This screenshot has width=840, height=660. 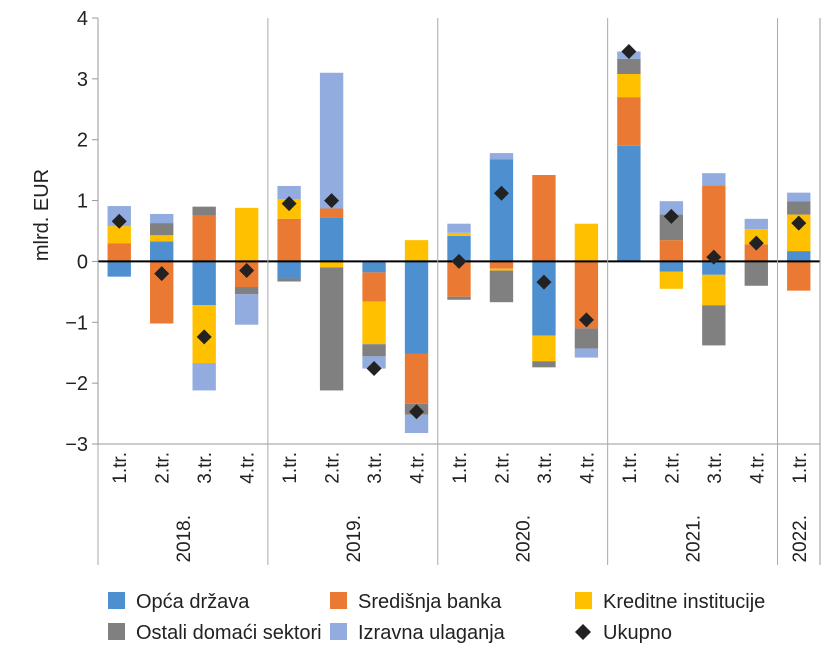 I want to click on year-label: 2022., so click(x=800, y=539).